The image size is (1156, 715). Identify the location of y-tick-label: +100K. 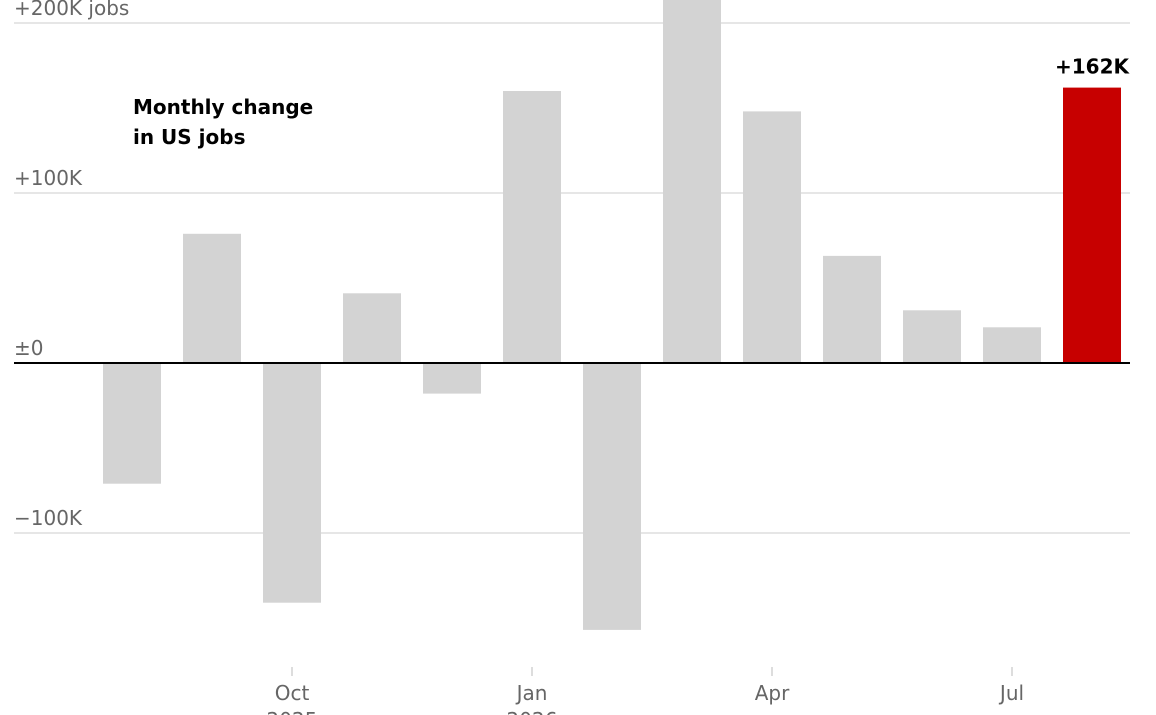
(48, 178).